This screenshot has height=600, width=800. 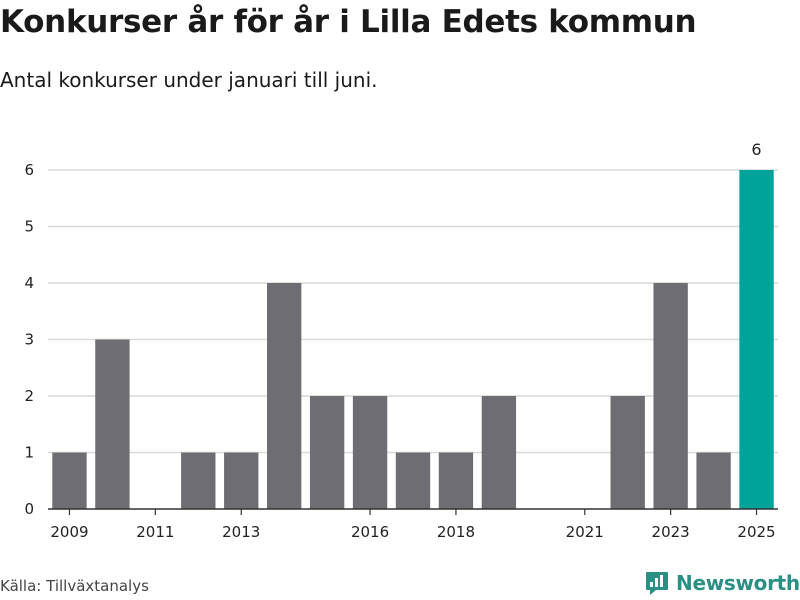 I want to click on y-tick-label: 6, so click(x=29, y=170).